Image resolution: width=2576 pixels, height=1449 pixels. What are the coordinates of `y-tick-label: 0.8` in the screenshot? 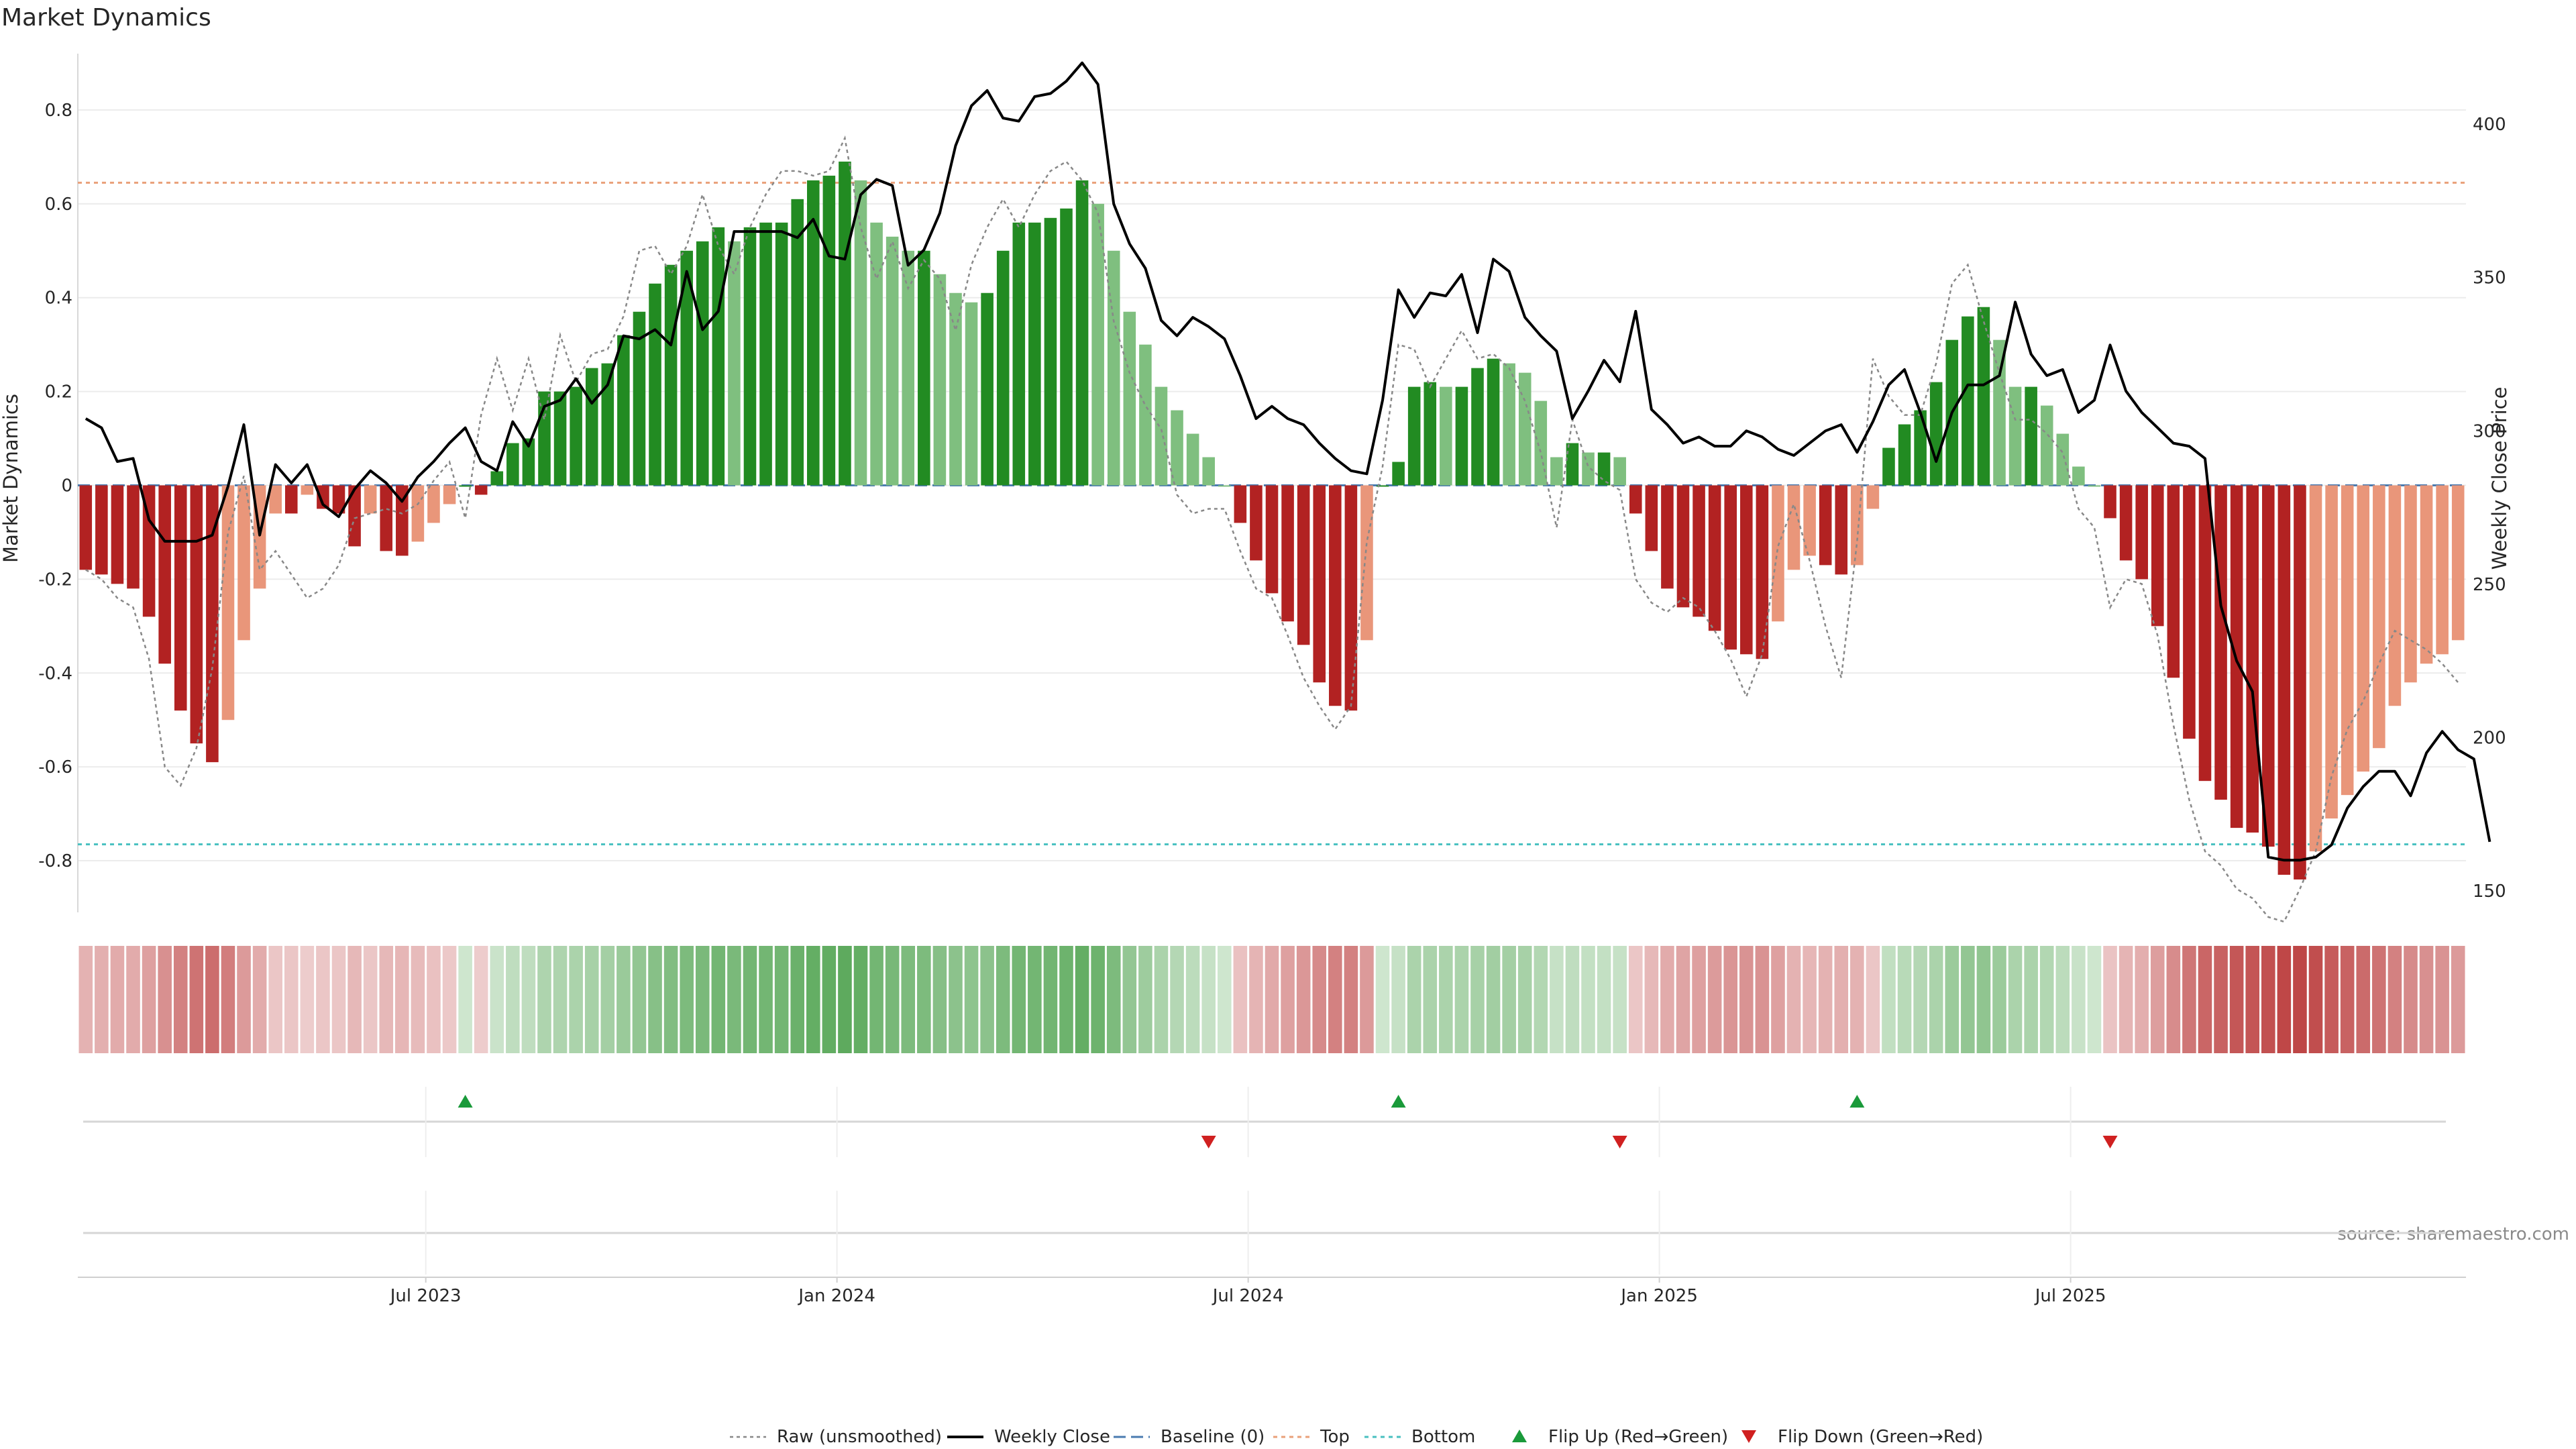 It's located at (58, 111).